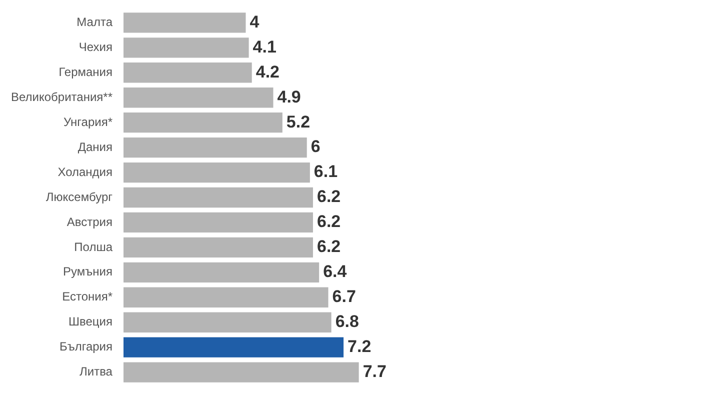 This screenshot has height=405, width=720. Describe the element at coordinates (315, 146) in the screenshot. I see `data-label: 6` at that location.